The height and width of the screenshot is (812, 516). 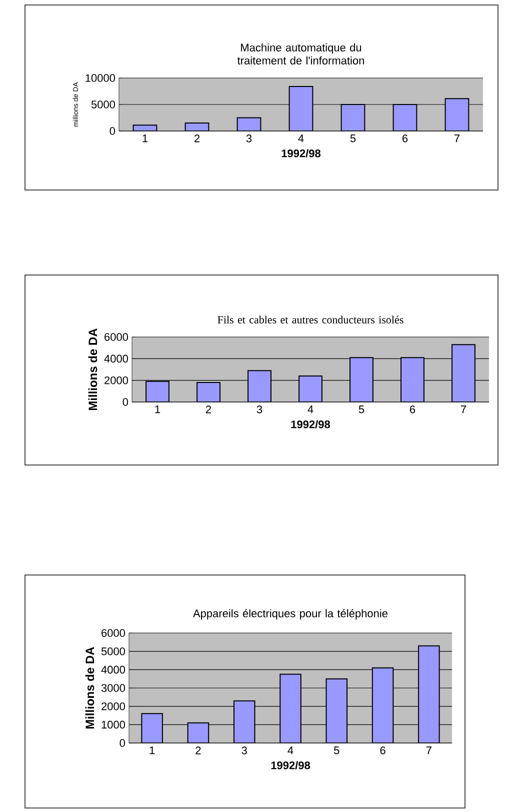 I want to click on y-tick-label: 1000, so click(x=114, y=724).